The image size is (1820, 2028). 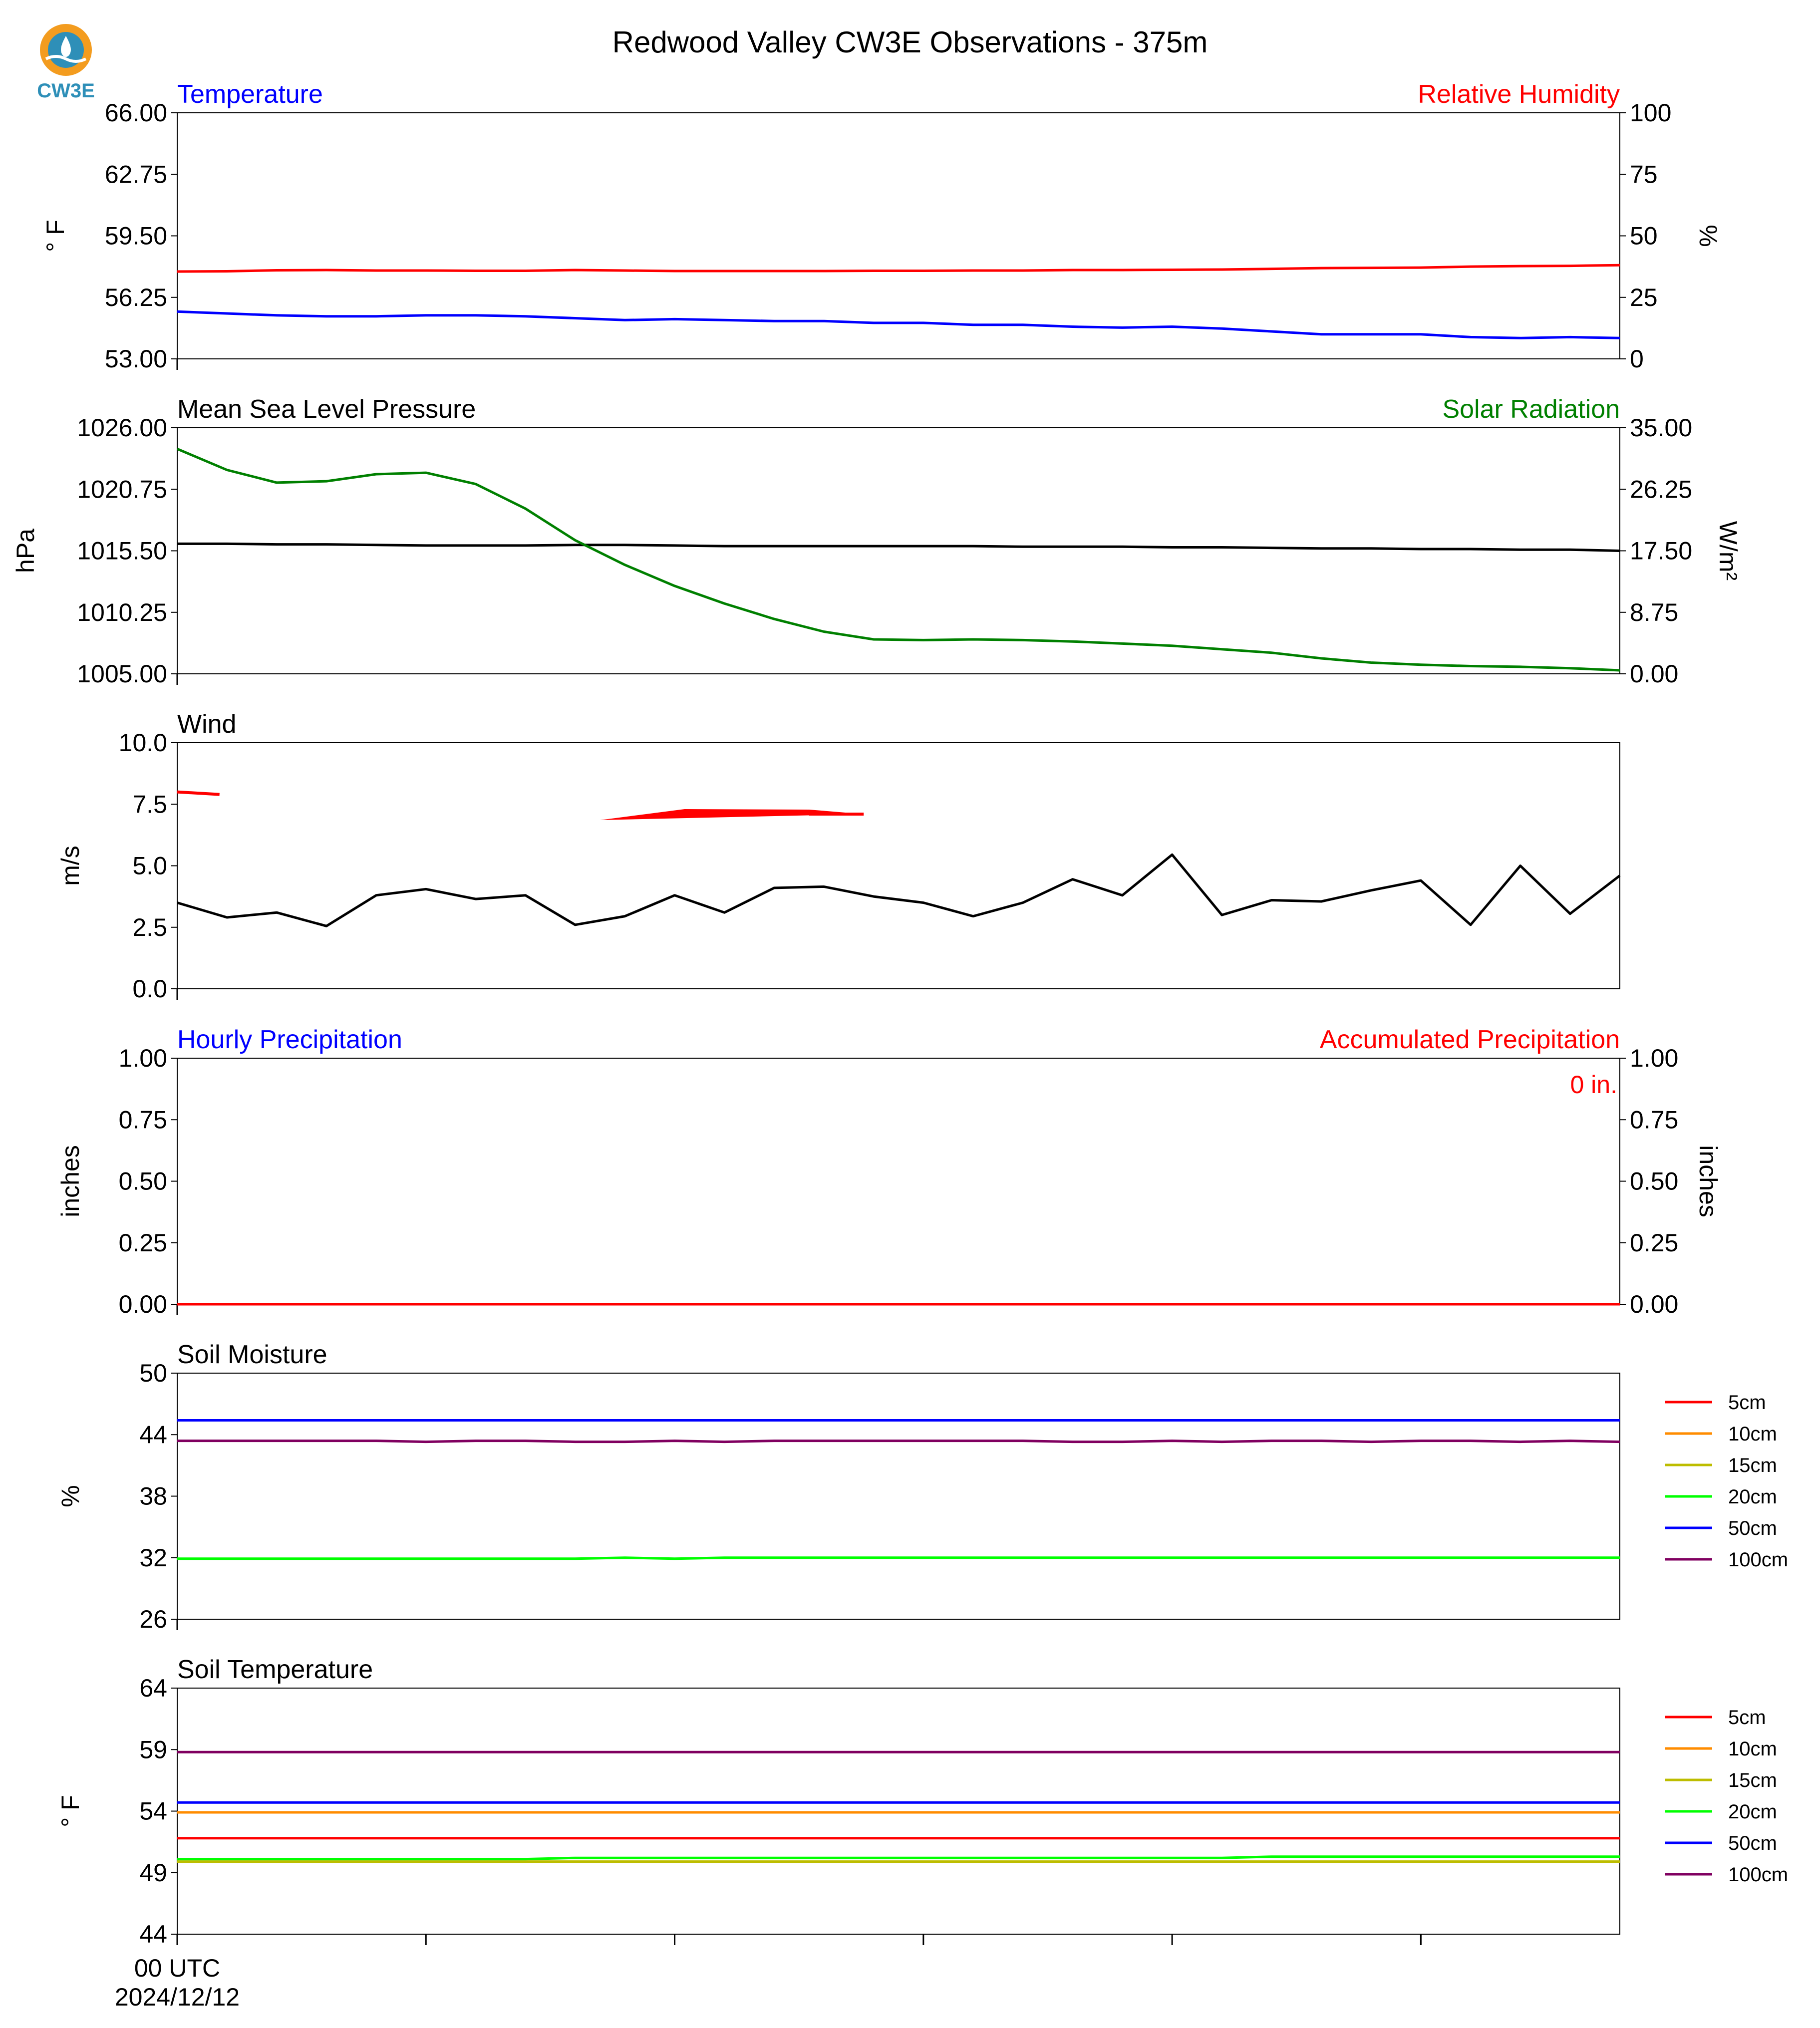 I want to click on panel-title-left: Soil Temperature, so click(x=275, y=1669).